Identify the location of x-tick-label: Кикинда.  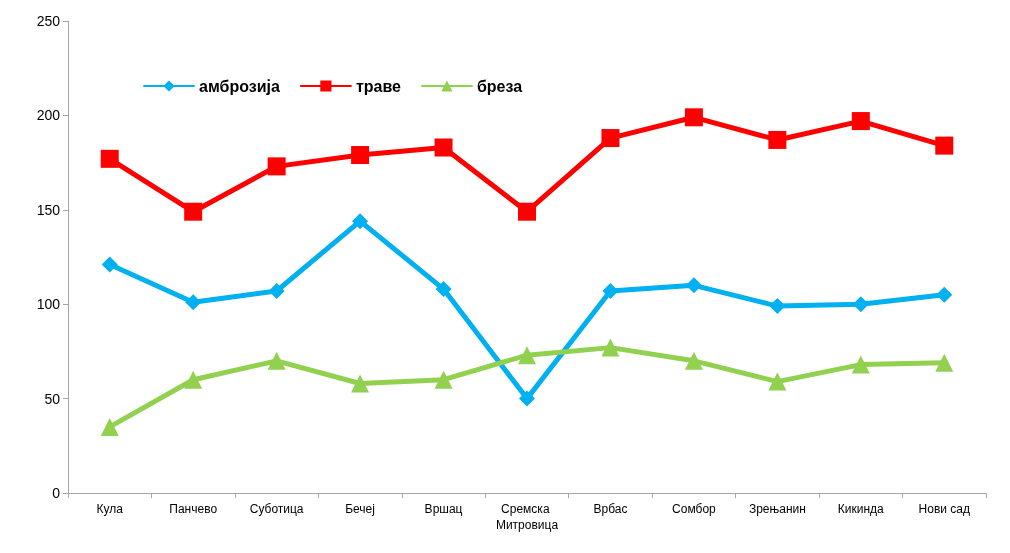
(861, 509).